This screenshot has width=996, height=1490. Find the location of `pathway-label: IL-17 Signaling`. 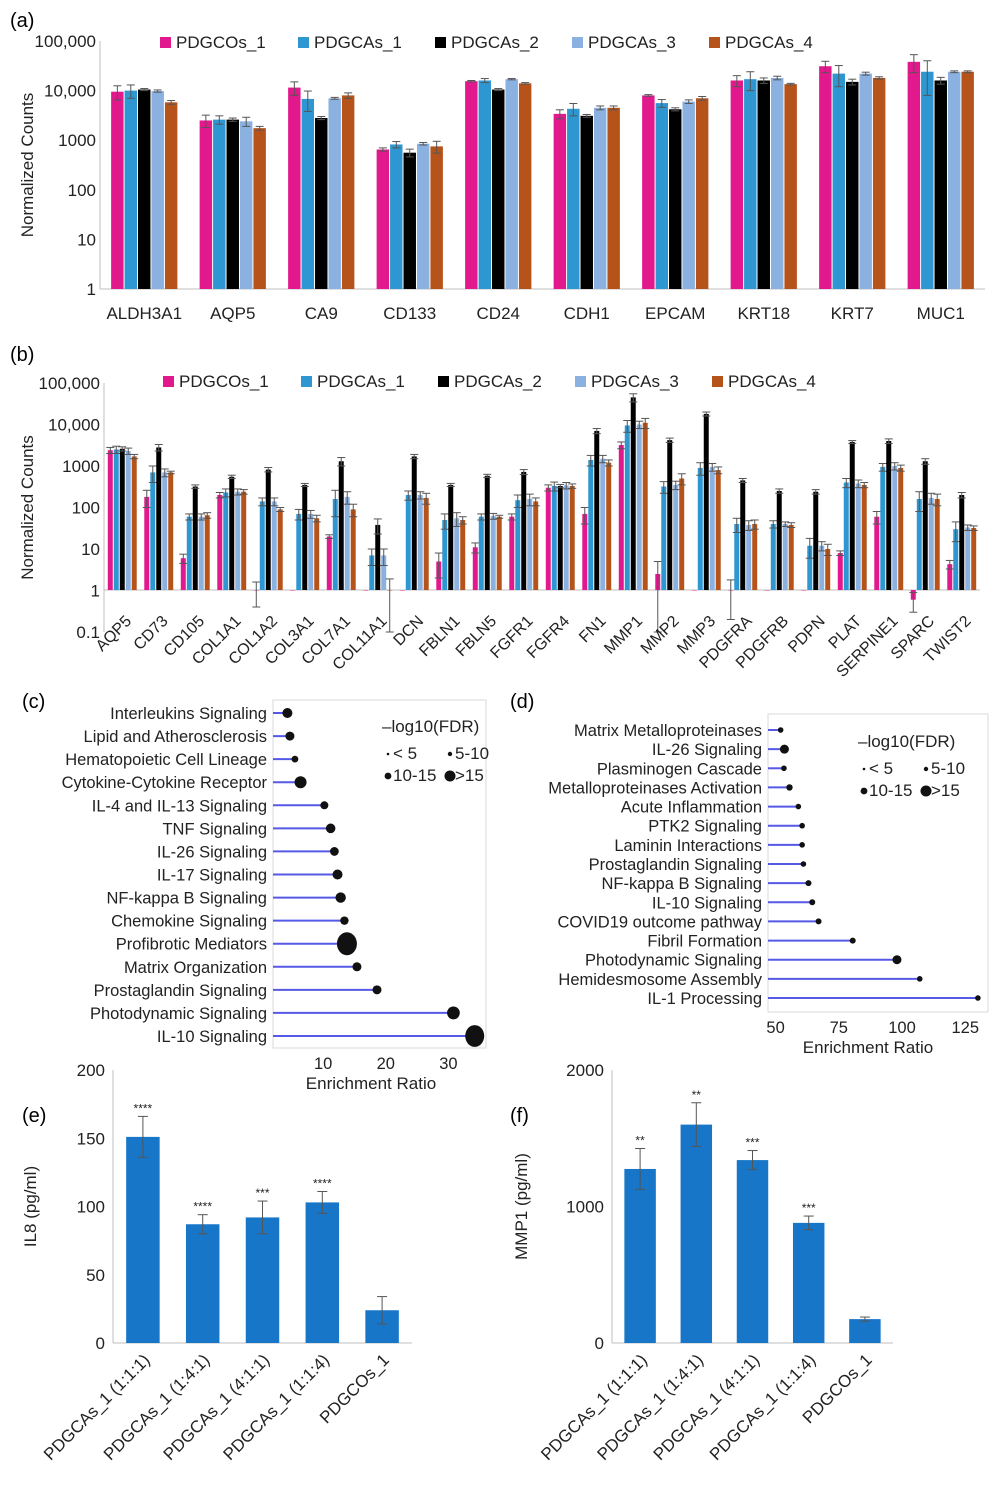

pathway-label: IL-17 Signaling is located at coordinates (212, 876).